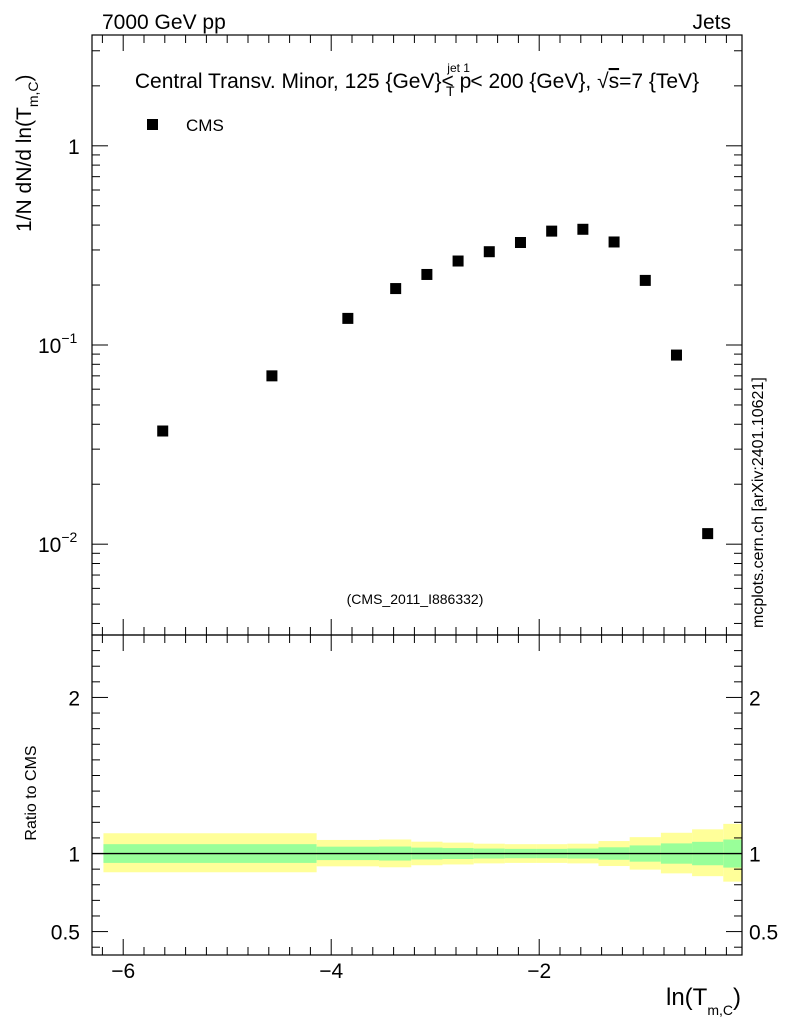 The image size is (786, 1024). I want to click on plot-title-part3: =7 {TeV}, so click(659, 81).